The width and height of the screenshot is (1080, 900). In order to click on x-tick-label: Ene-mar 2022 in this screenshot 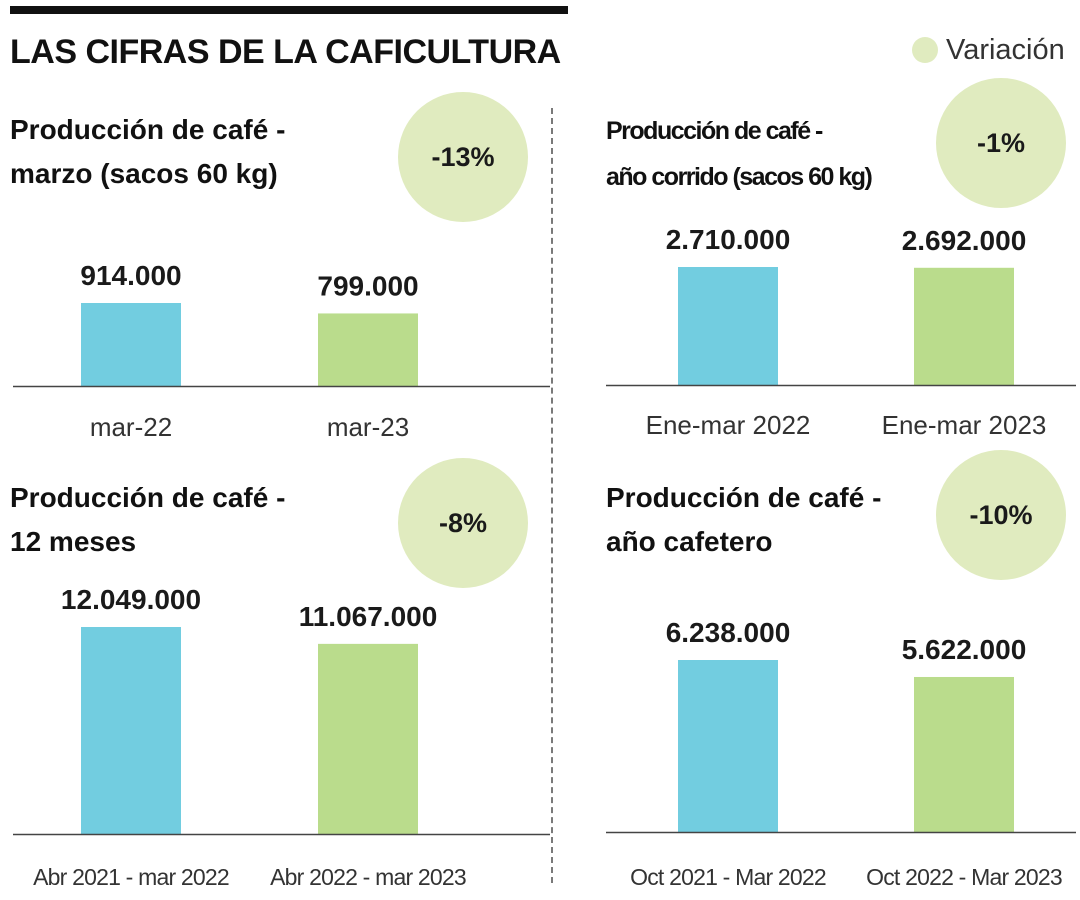, I will do `click(728, 425)`.